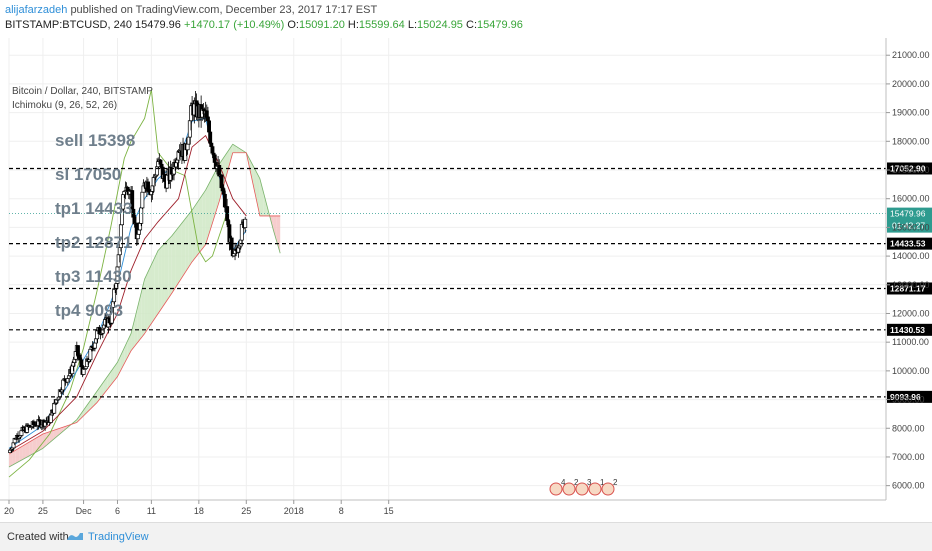 The image size is (932, 551). I want to click on annotation-tp1: tp1 14433, so click(94, 208).